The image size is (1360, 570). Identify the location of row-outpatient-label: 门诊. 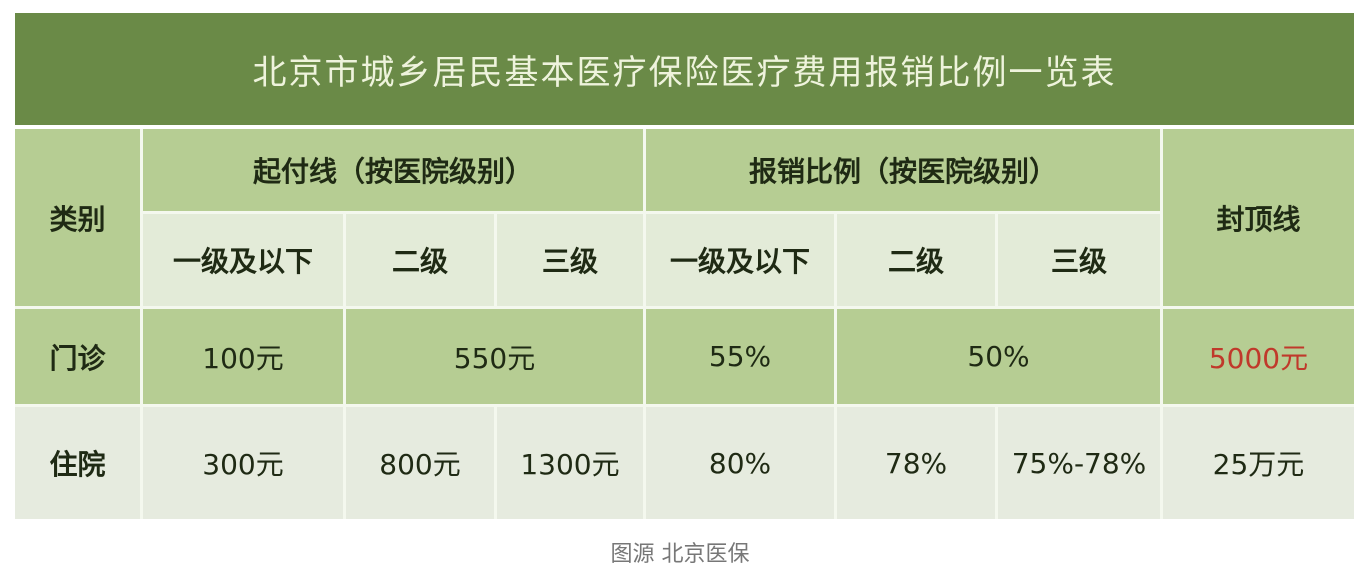
(77, 356).